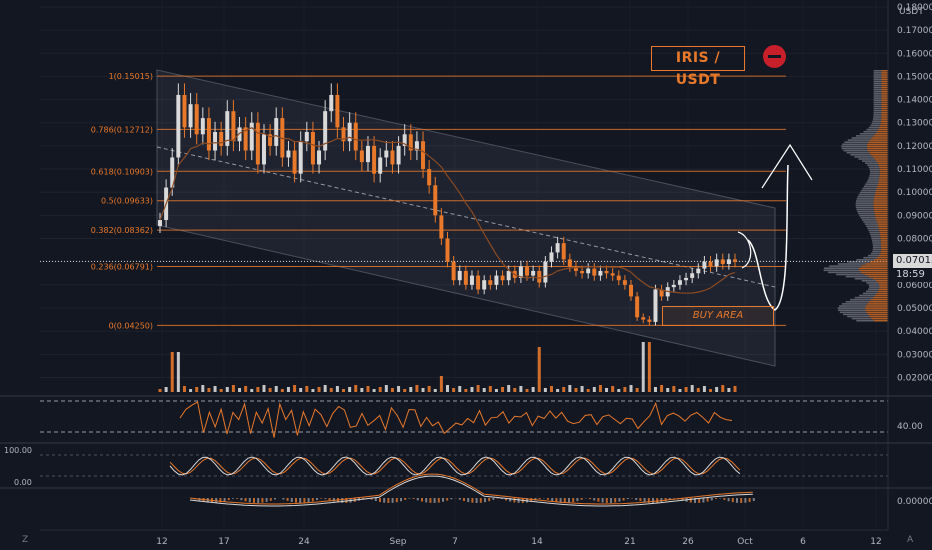  What do you see at coordinates (910, 540) in the screenshot?
I see `auto-scale-button: A` at bounding box center [910, 540].